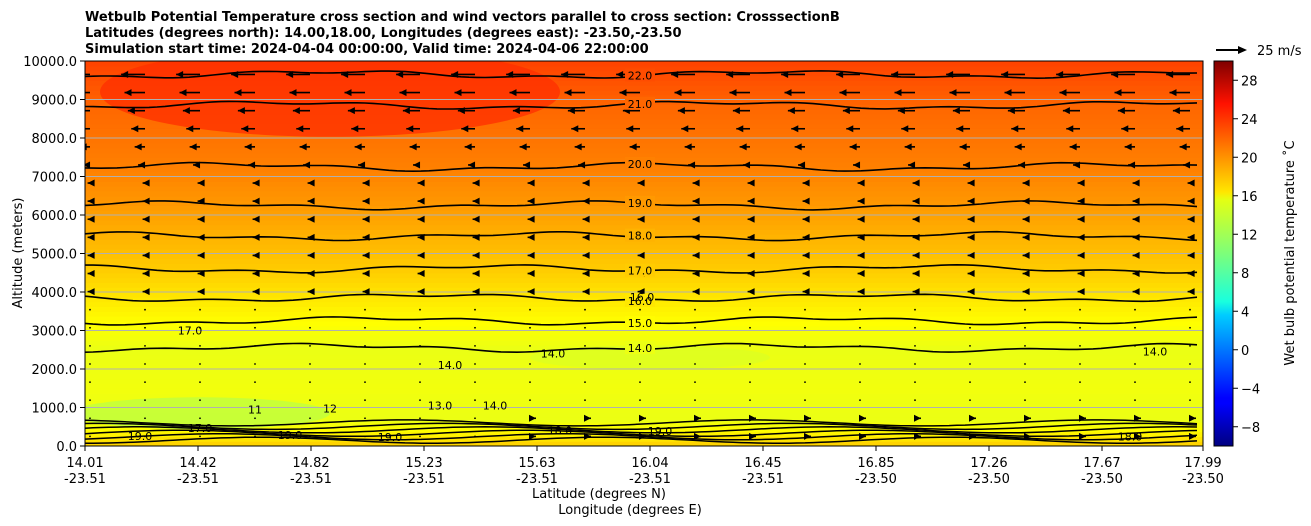  I want to click on contour-label: 21.0, so click(640, 104).